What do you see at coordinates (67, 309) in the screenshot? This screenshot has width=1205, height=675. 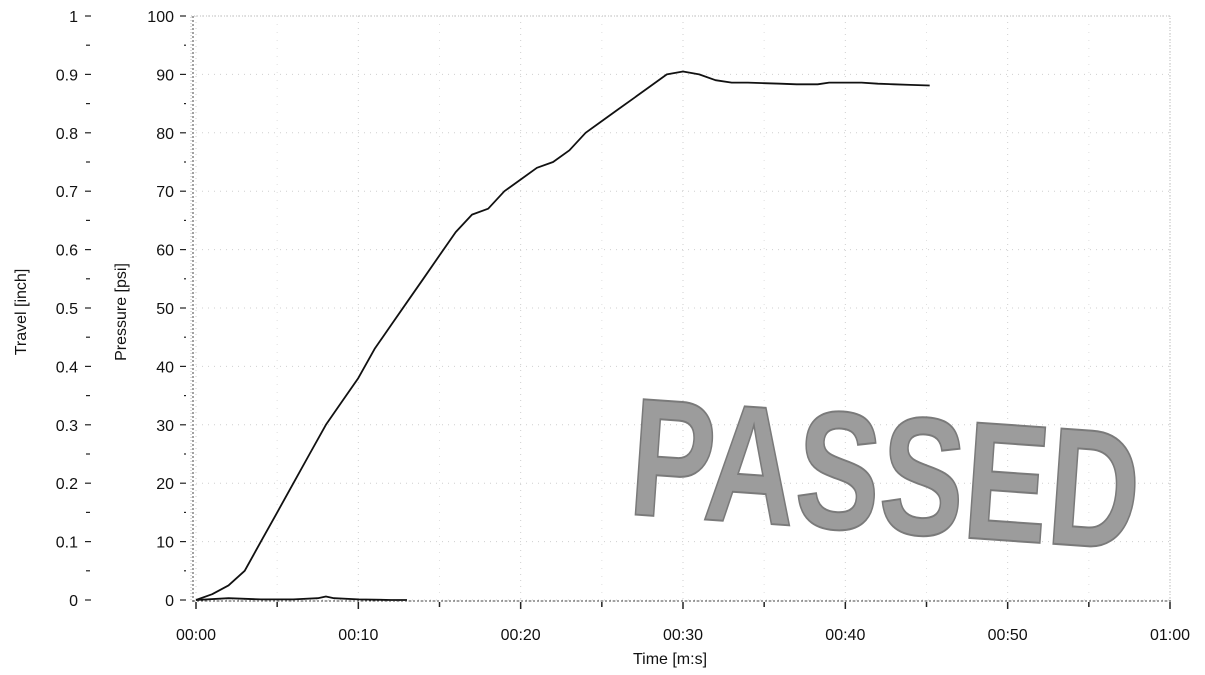 I see `travel-tick-label: 0.5` at bounding box center [67, 309].